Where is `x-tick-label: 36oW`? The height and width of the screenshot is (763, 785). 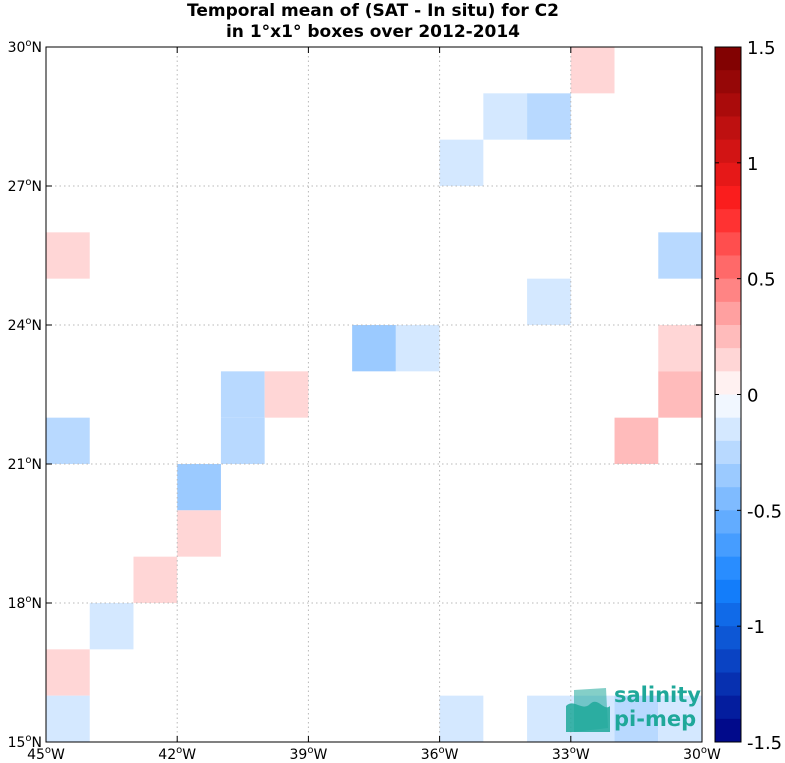 x-tick-label: 36oW is located at coordinates (440, 754).